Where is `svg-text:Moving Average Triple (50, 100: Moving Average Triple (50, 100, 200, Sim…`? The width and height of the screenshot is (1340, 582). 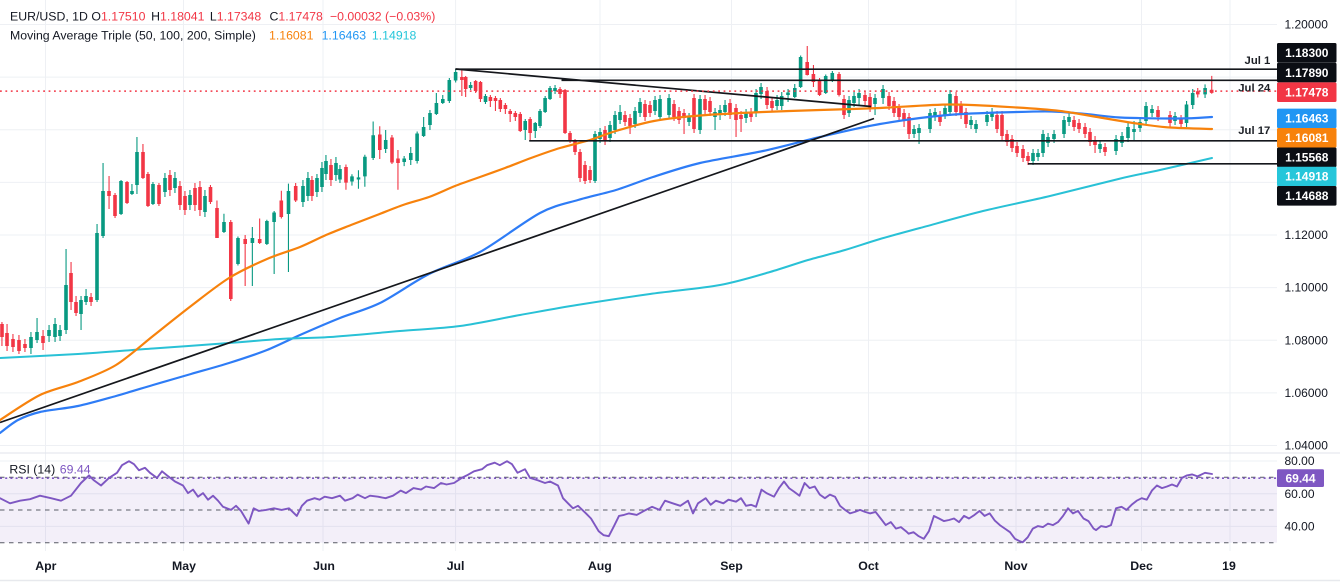 svg-text:Moving Average Triple (50, 100: Moving Average Triple (50, 100, 200, Sim… is located at coordinates (213, 35).